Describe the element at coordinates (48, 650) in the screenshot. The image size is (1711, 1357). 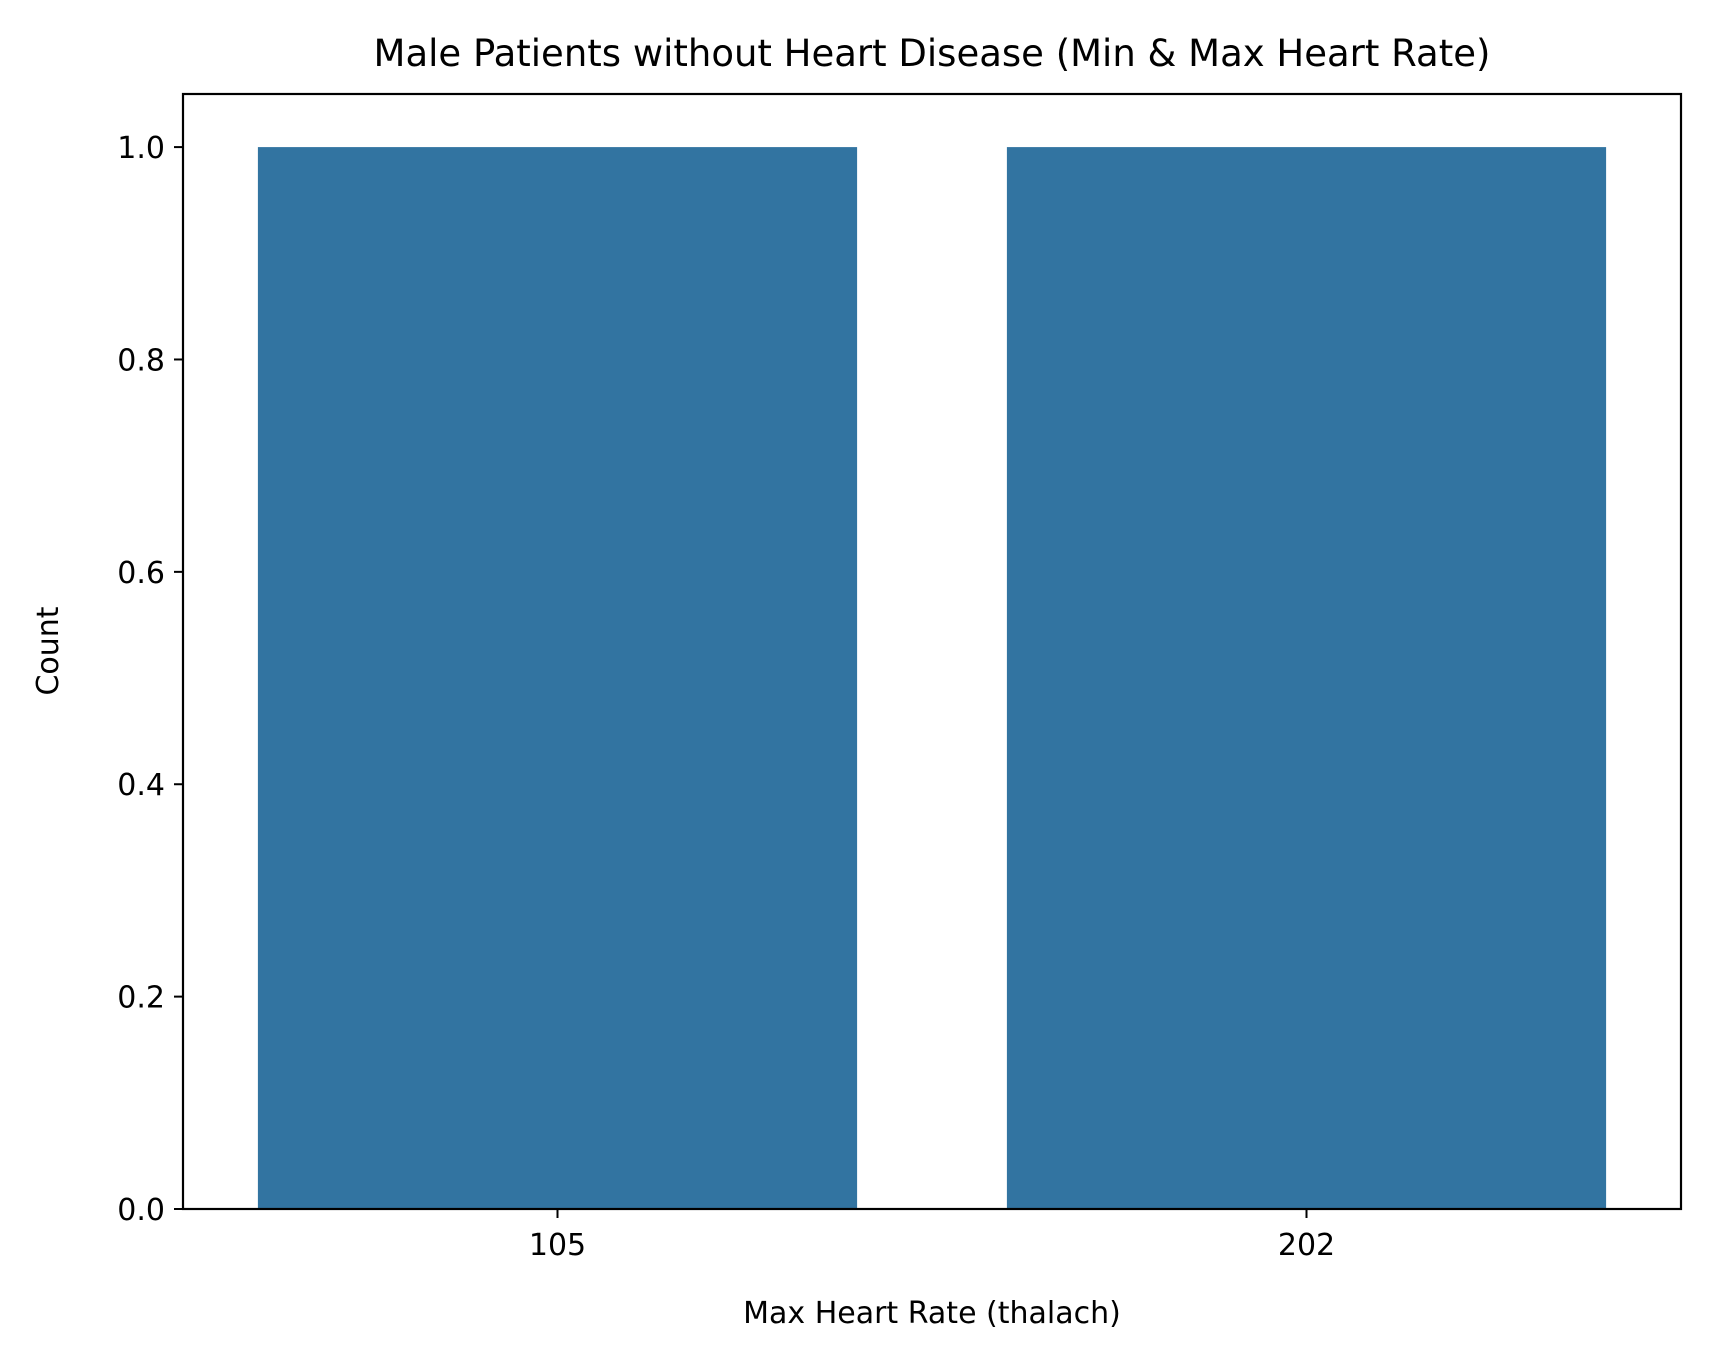
I see `y-axis-label: Count` at that location.